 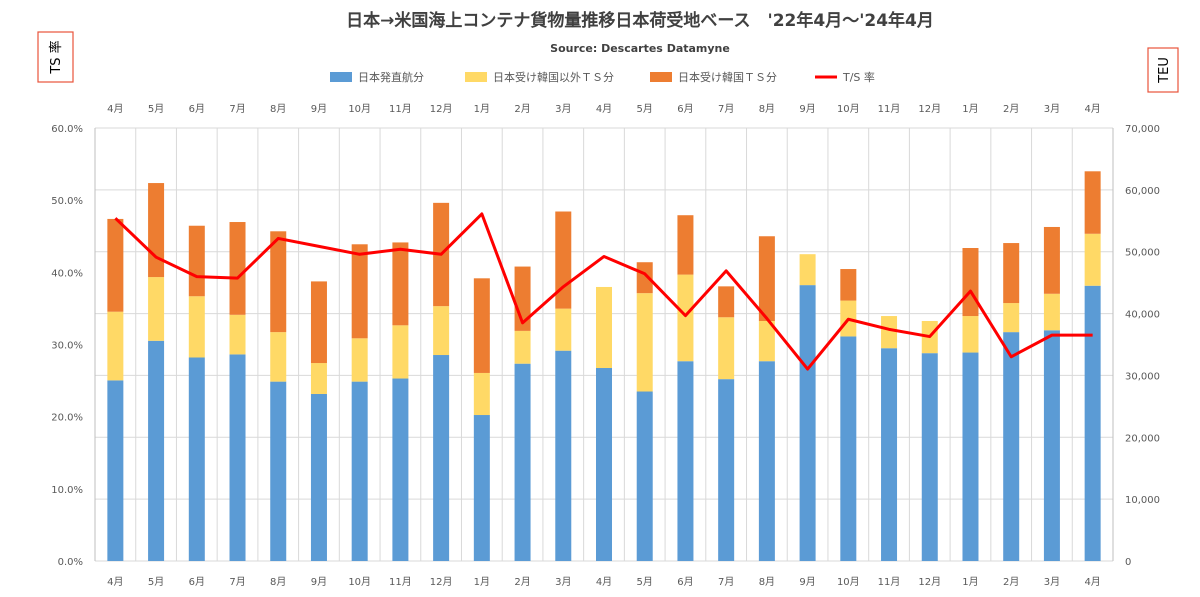 What do you see at coordinates (67, 273) in the screenshot?
I see `y-left-tick-label: 40.0%` at bounding box center [67, 273].